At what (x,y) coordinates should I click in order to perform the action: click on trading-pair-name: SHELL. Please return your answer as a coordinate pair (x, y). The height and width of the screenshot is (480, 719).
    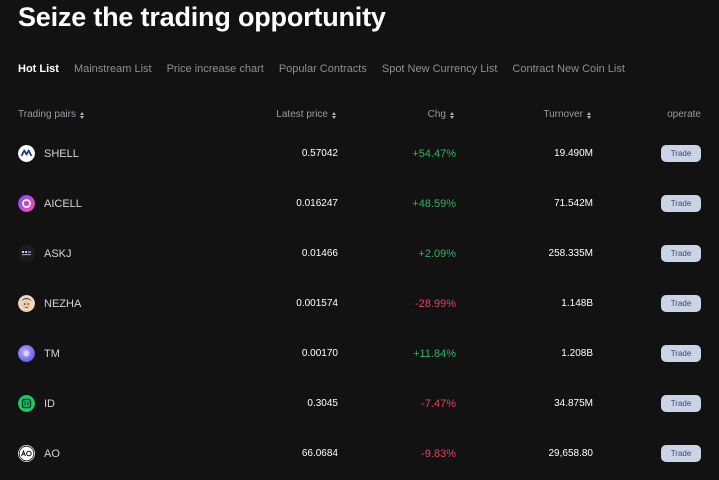
    Looking at the image, I should click on (61, 154).